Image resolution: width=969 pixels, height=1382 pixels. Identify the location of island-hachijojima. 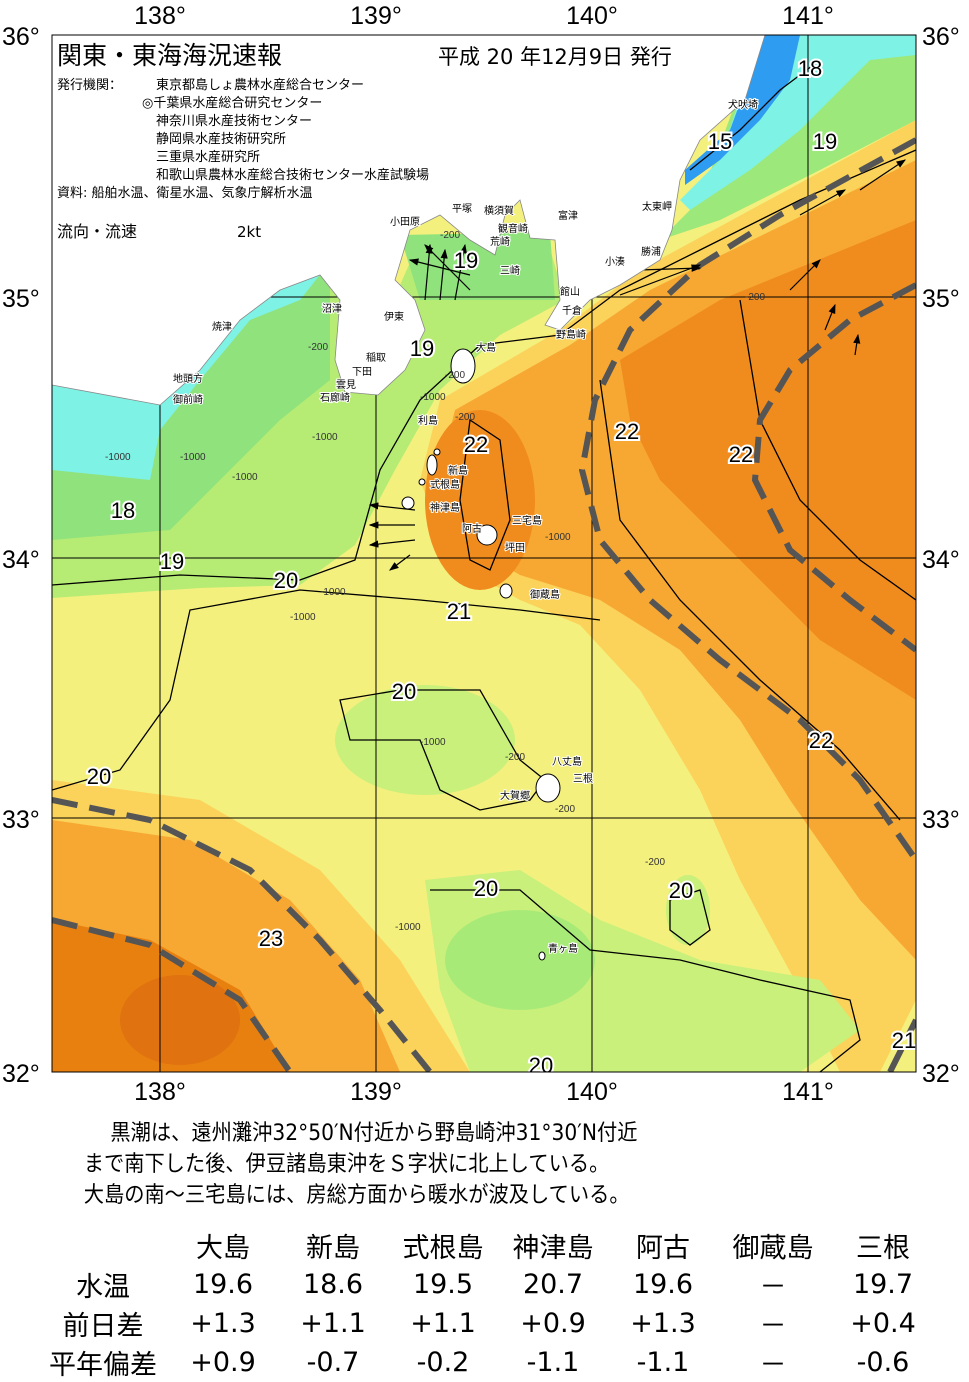
(548, 788).